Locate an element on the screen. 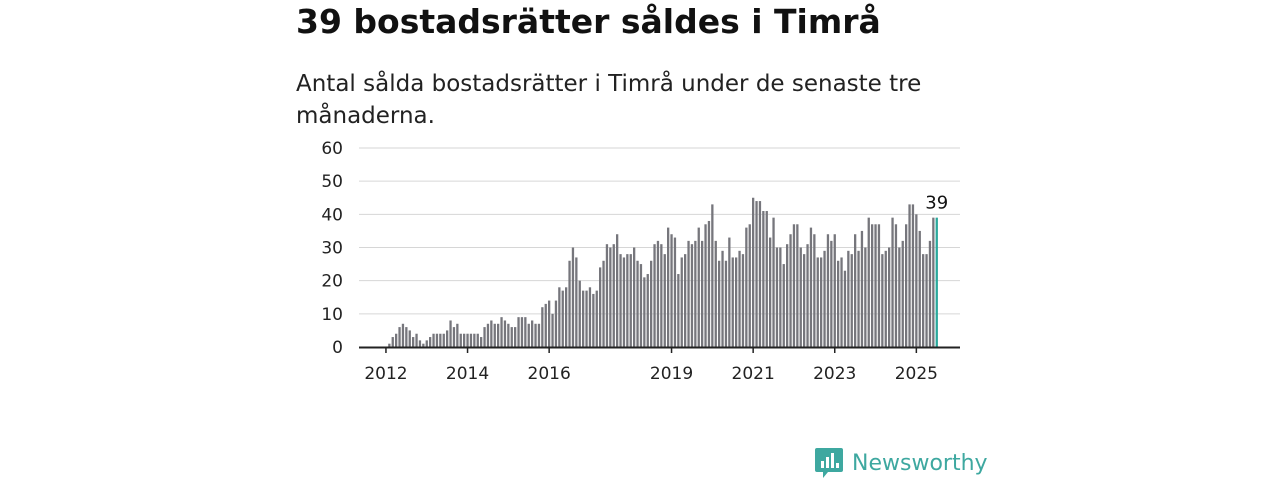  x-tick-label: 2019 is located at coordinates (671, 374).